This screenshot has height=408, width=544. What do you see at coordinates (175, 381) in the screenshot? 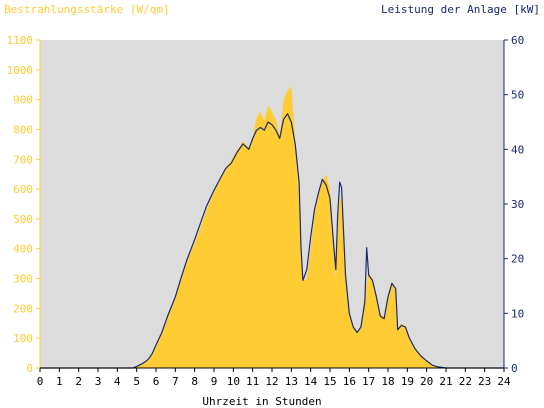
I see `x-tick-label: 7` at bounding box center [175, 381].